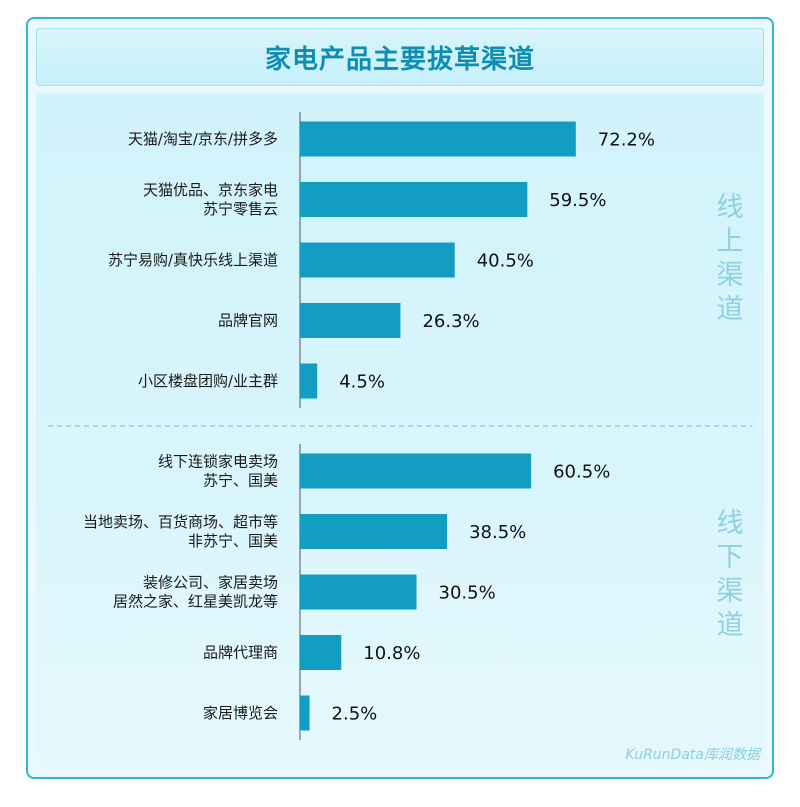 The height and width of the screenshot is (807, 800). Describe the element at coordinates (355, 714) in the screenshot. I see `data-label: 2.5%` at that location.